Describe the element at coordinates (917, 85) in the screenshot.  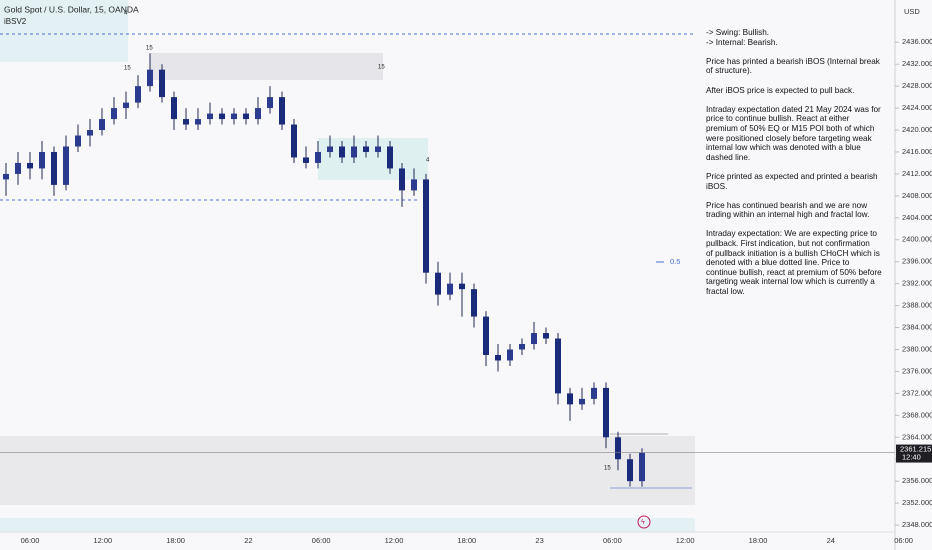
I see `y-tick-label: 2428.000` at that location.